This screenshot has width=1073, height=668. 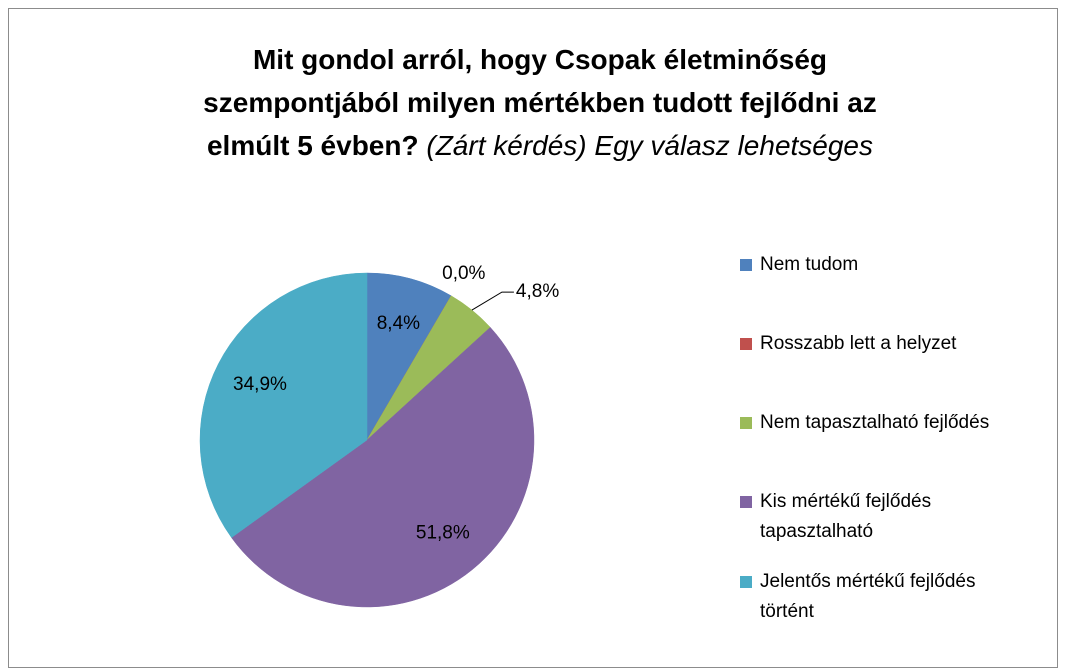 I want to click on data-label: 8,4%, so click(x=398, y=323).